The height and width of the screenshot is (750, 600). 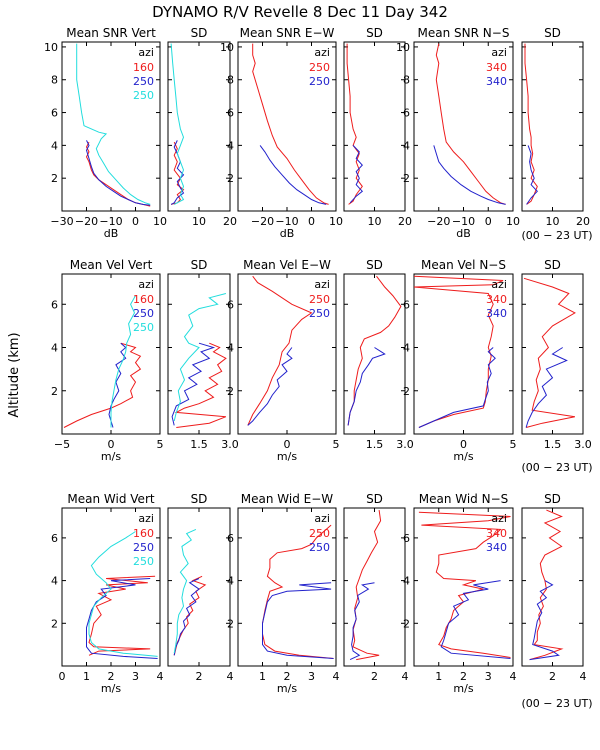 I want to click on chart-1-3-frame, so click(x=374, y=354).